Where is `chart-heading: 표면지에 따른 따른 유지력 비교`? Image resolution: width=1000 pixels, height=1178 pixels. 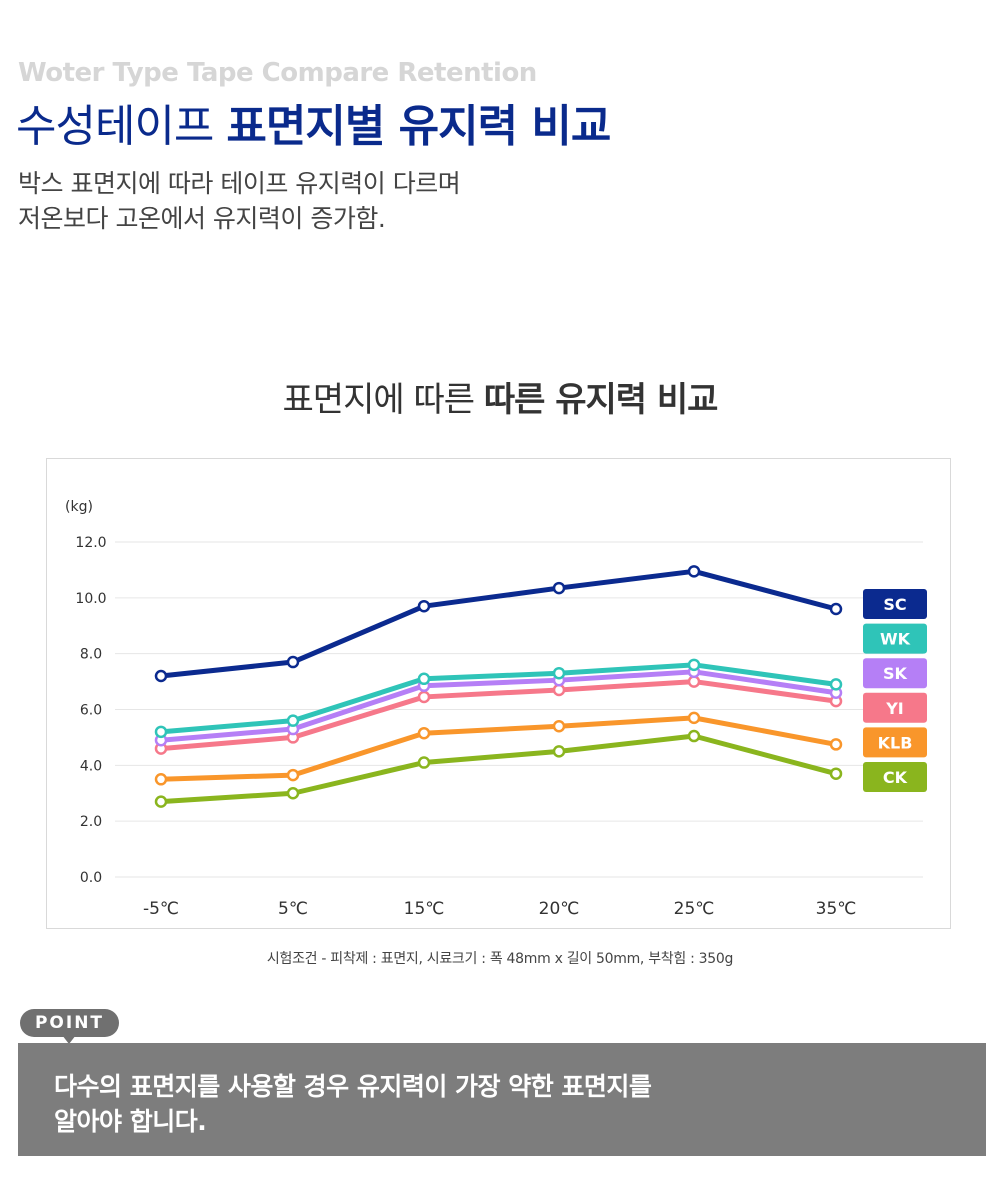
chart-heading: 표면지에 따른 따른 유지력 비교 is located at coordinates (500, 396).